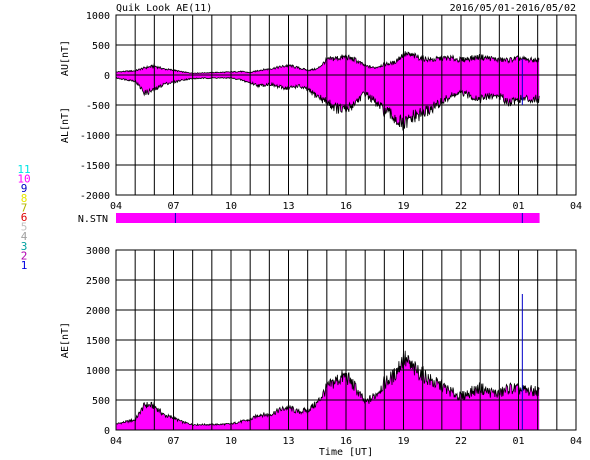 The height and width of the screenshot is (460, 590). I want to click on au-axis-label: AU[nT], so click(65, 58).